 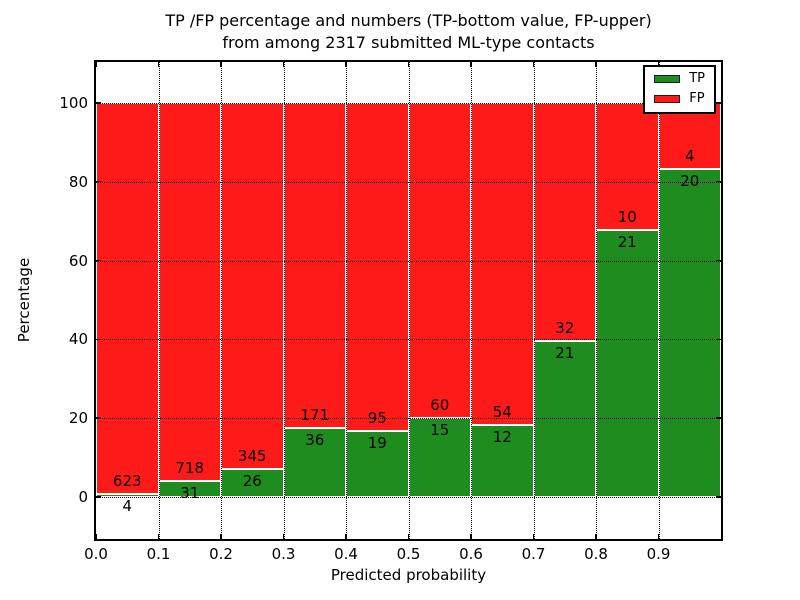 I want to click on fp-count-label: 623, so click(x=127, y=481).